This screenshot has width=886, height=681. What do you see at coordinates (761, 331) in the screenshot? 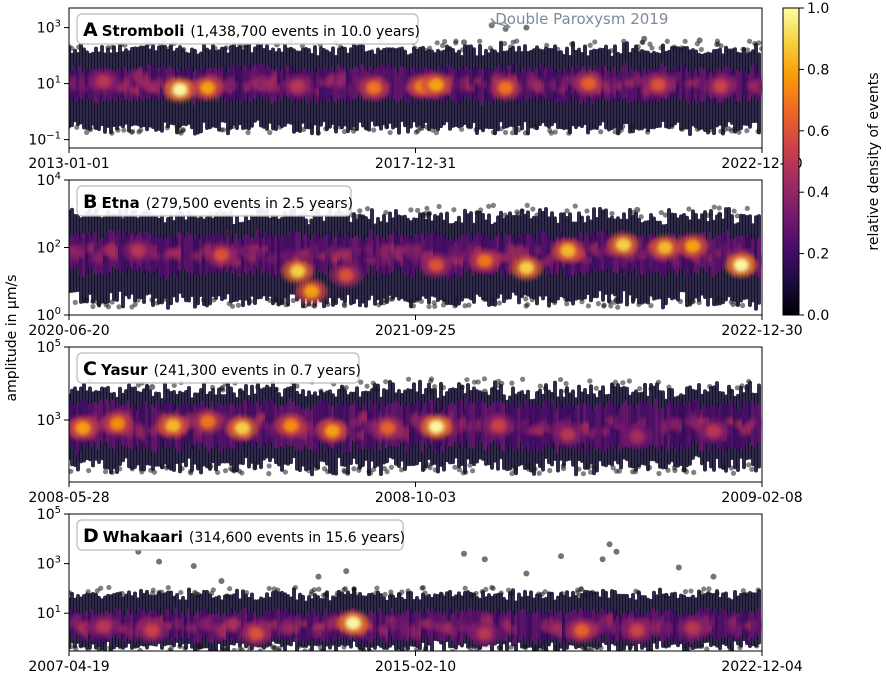
I see `x-tick-label: 2022-12-30` at bounding box center [761, 331].